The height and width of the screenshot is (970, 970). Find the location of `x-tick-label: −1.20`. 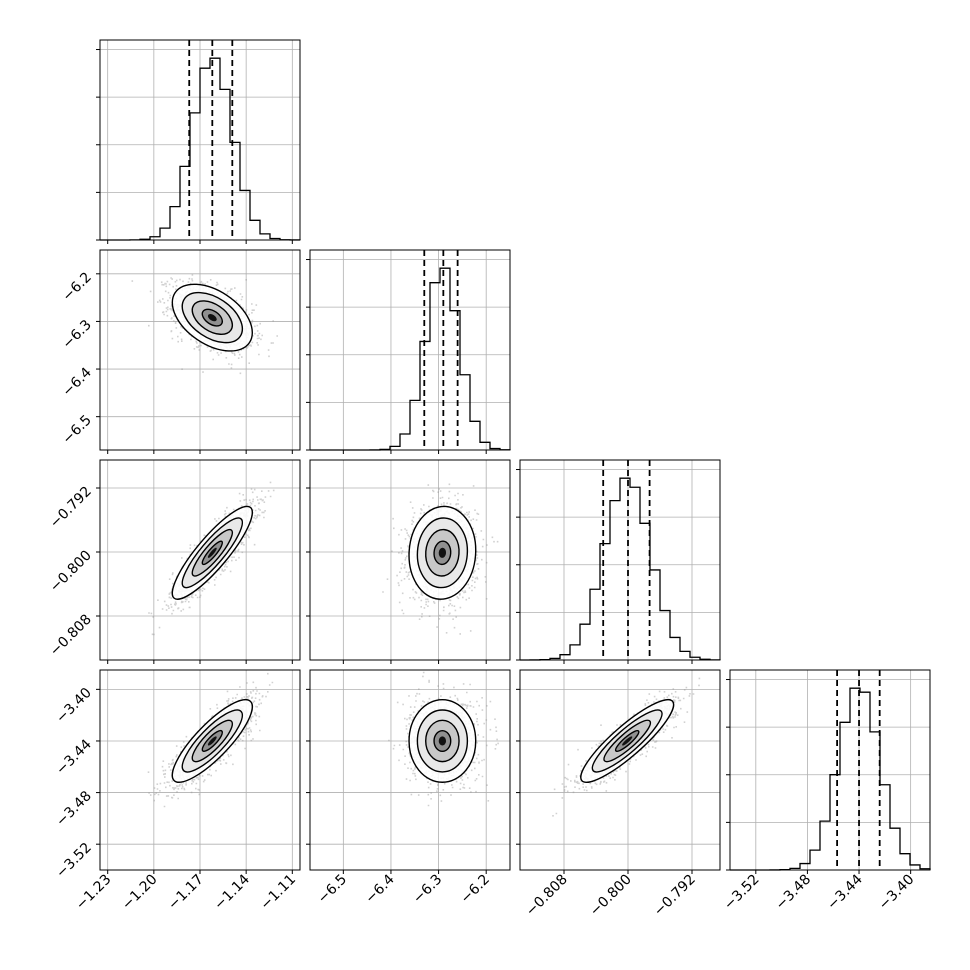

x-tick-label: −1.20 is located at coordinates (140, 893).